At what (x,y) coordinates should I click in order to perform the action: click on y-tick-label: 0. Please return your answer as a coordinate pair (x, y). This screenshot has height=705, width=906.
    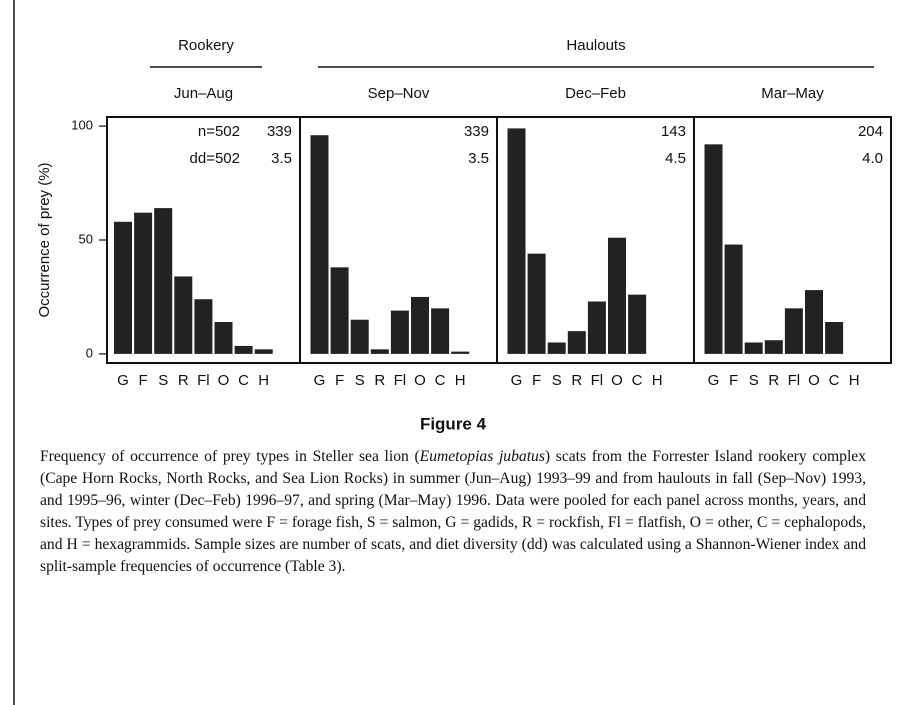
    Looking at the image, I should click on (89, 352).